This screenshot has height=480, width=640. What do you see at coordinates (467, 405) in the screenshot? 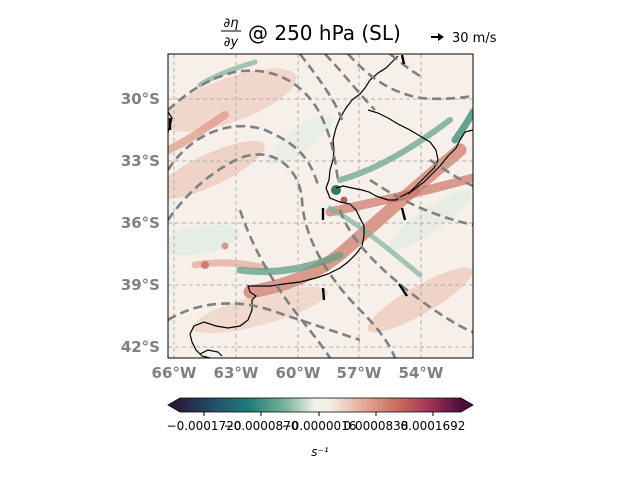
I see `colorbar-extend-high` at bounding box center [467, 405].